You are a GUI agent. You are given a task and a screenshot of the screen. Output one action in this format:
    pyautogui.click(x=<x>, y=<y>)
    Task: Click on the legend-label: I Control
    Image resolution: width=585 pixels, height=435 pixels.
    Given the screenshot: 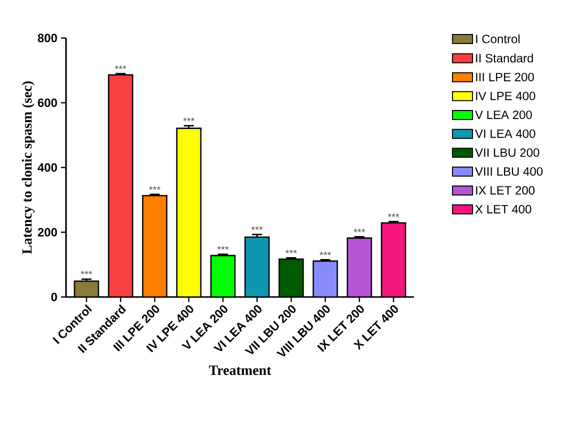 What is the action you would take?
    pyautogui.click(x=498, y=39)
    